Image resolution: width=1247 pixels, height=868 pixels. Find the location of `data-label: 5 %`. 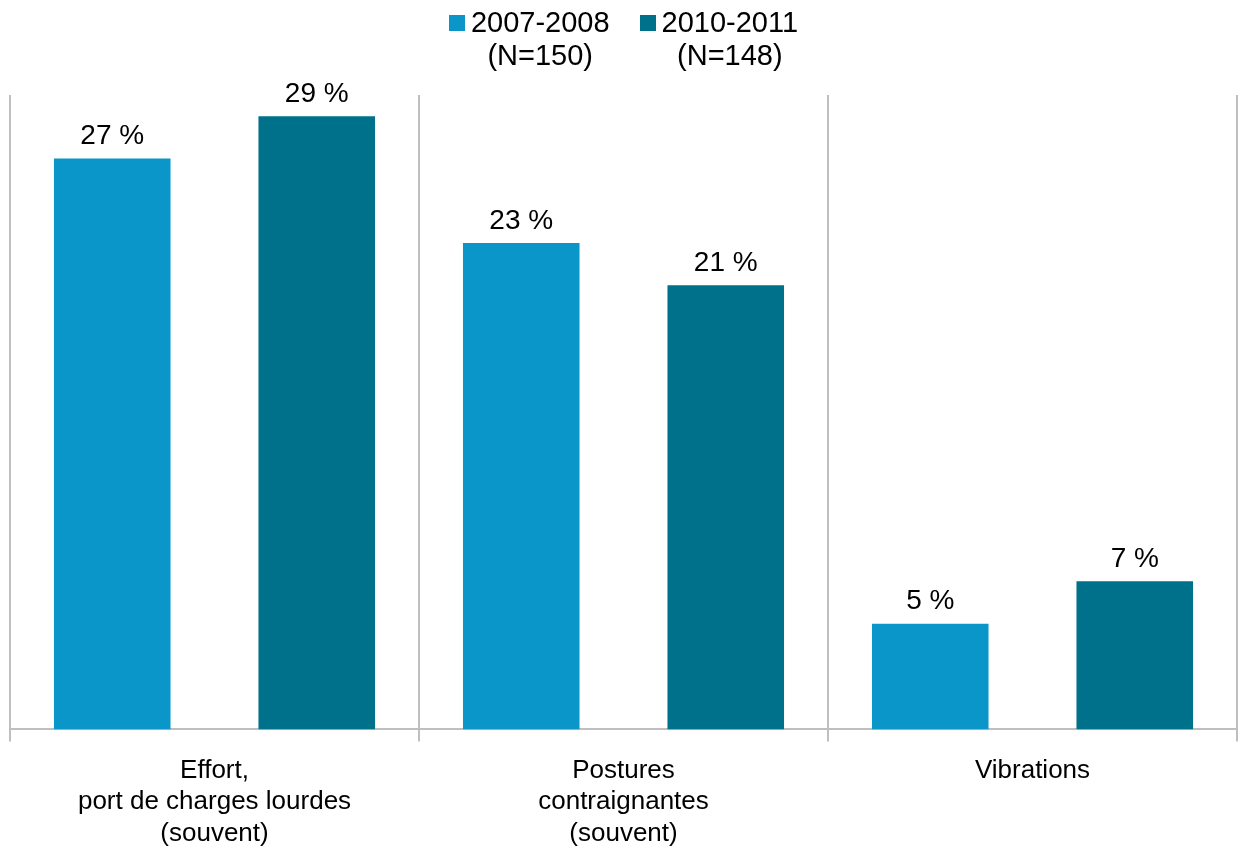

data-label: 5 % is located at coordinates (930, 600).